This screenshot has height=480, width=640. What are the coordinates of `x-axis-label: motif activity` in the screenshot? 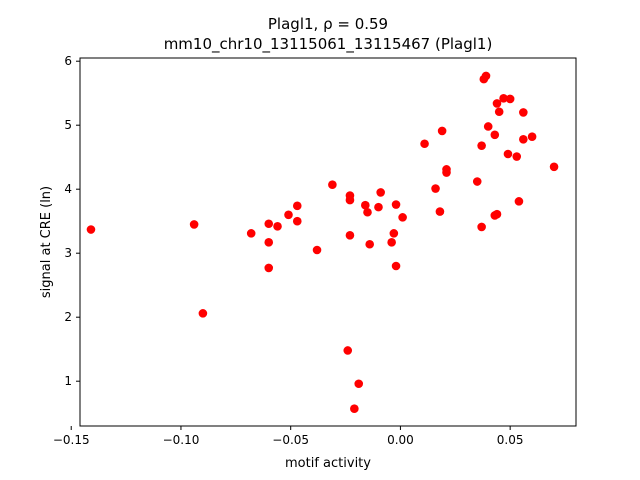 It's located at (328, 463).